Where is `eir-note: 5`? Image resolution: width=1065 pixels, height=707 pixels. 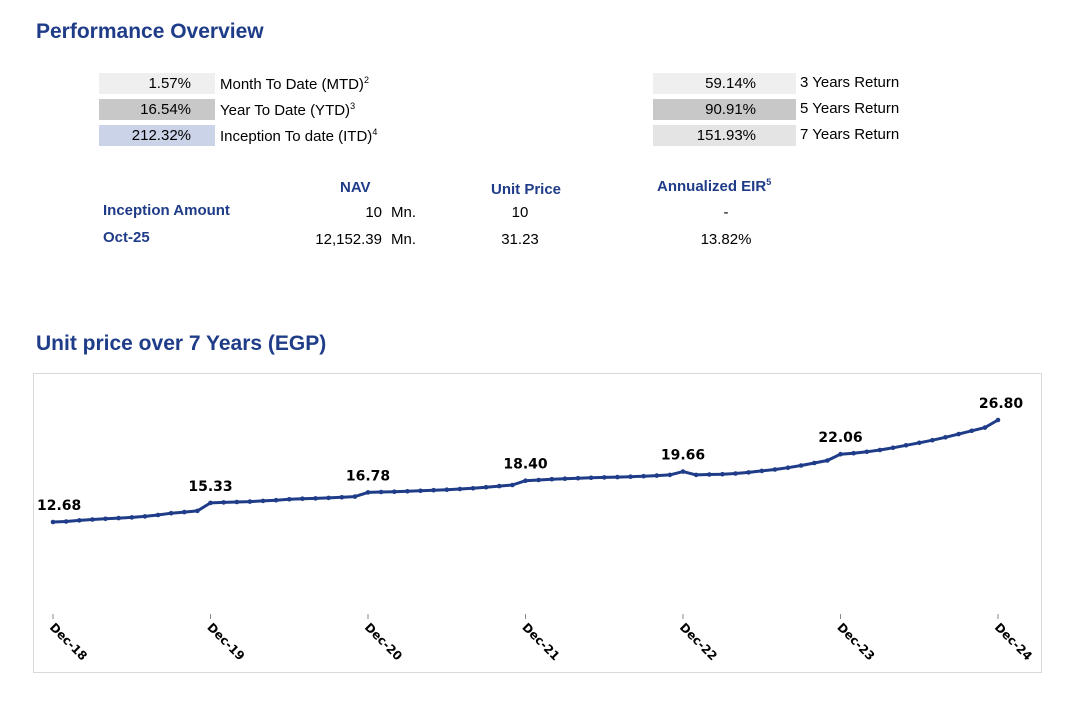 eir-note: 5 is located at coordinates (769, 182).